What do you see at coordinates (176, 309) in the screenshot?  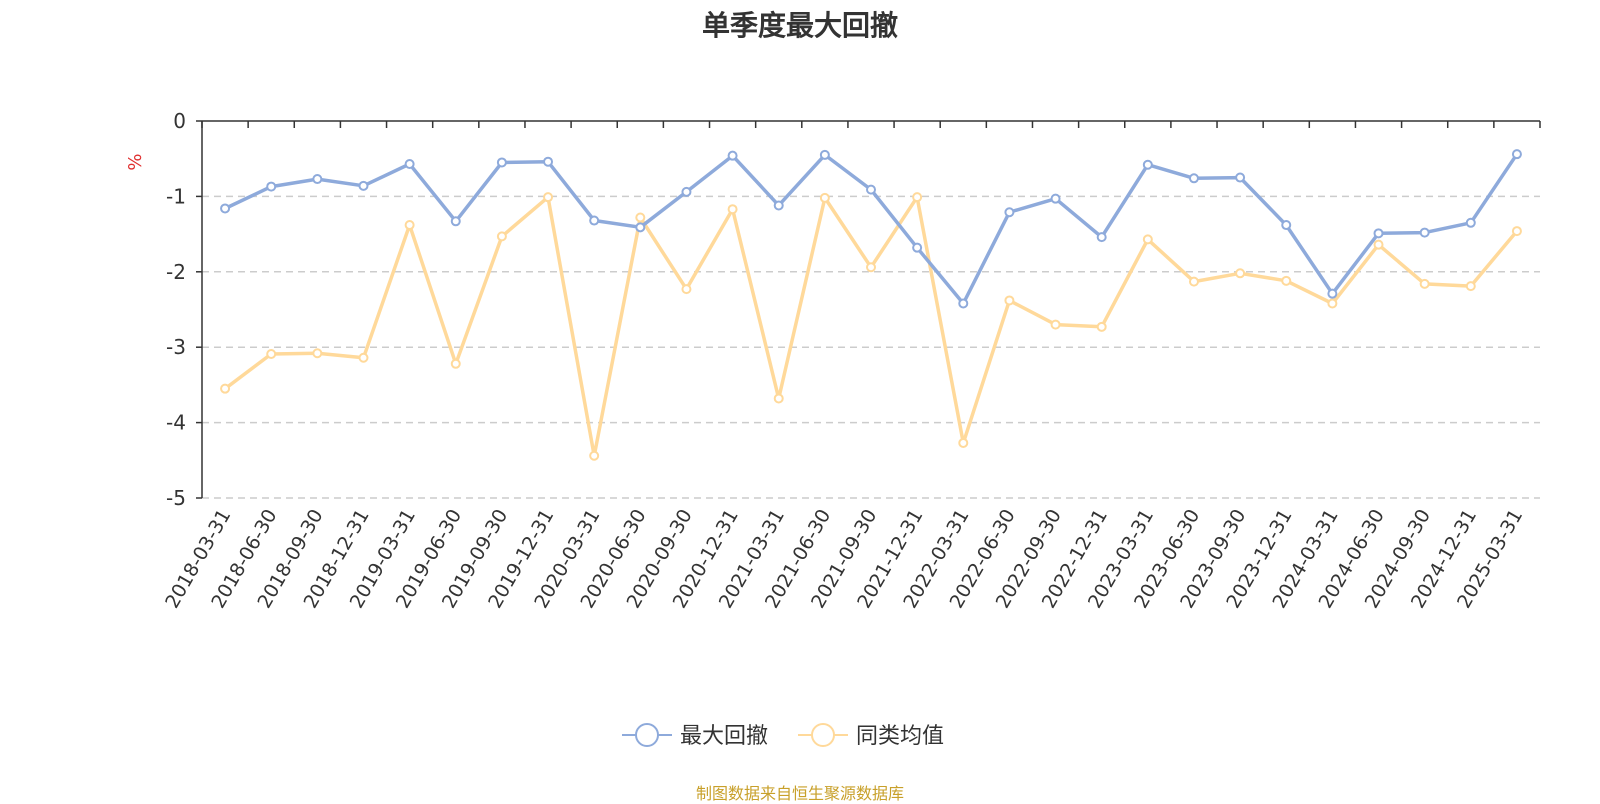 I see `y-tick-labels: 0 -1 -2 -3 -4 -5` at bounding box center [176, 309].